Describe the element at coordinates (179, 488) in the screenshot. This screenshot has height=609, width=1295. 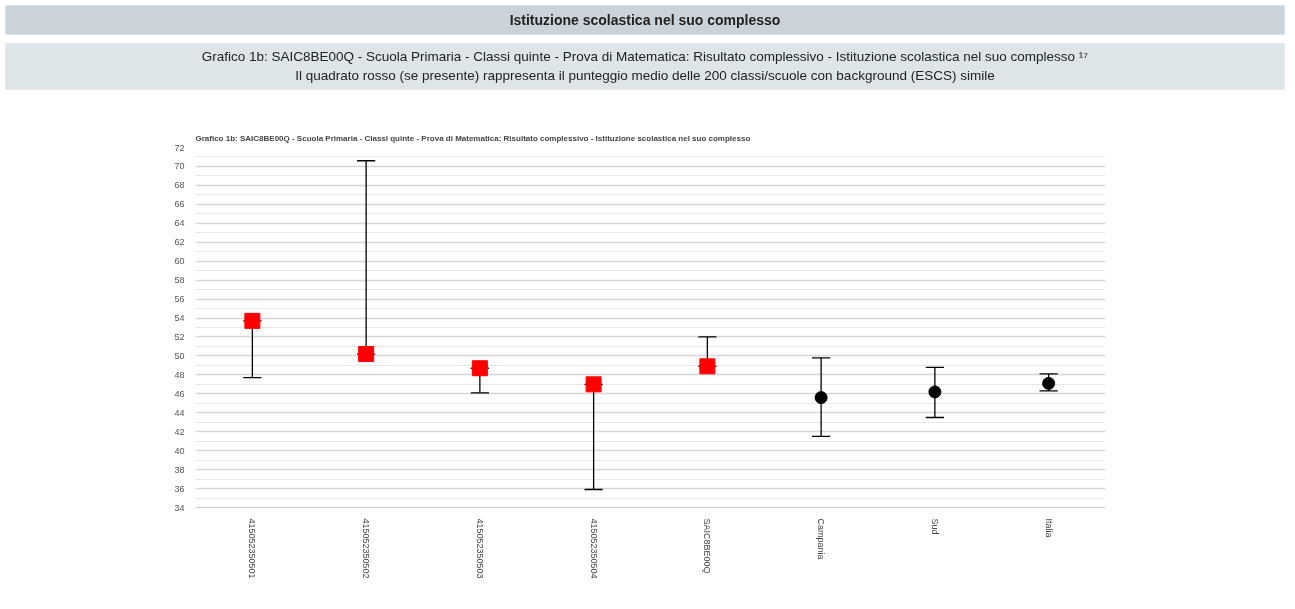
I see `y-tick-label: 36` at that location.